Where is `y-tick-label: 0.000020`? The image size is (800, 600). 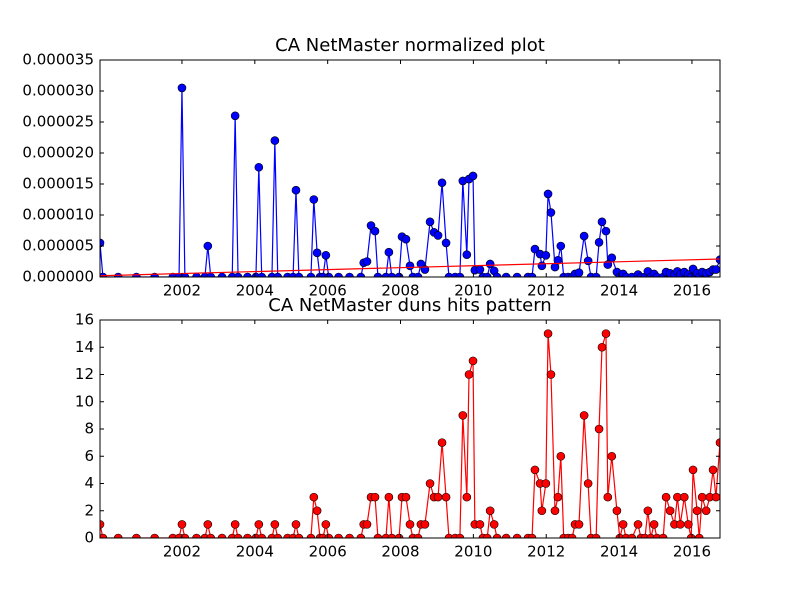
y-tick-label: 0.000020 is located at coordinates (58, 153).